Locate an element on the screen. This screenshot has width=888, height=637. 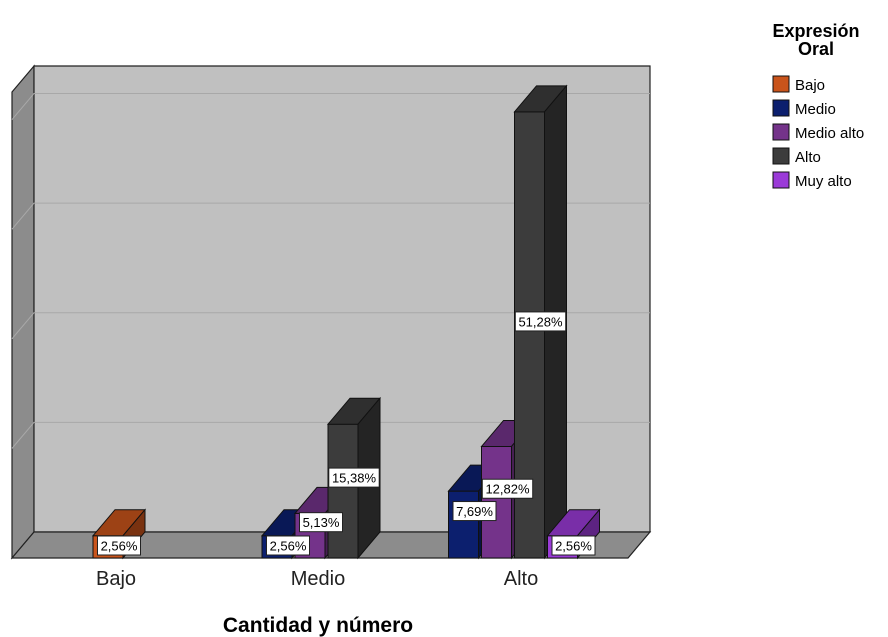
legend-label: Bajo is located at coordinates (810, 85).